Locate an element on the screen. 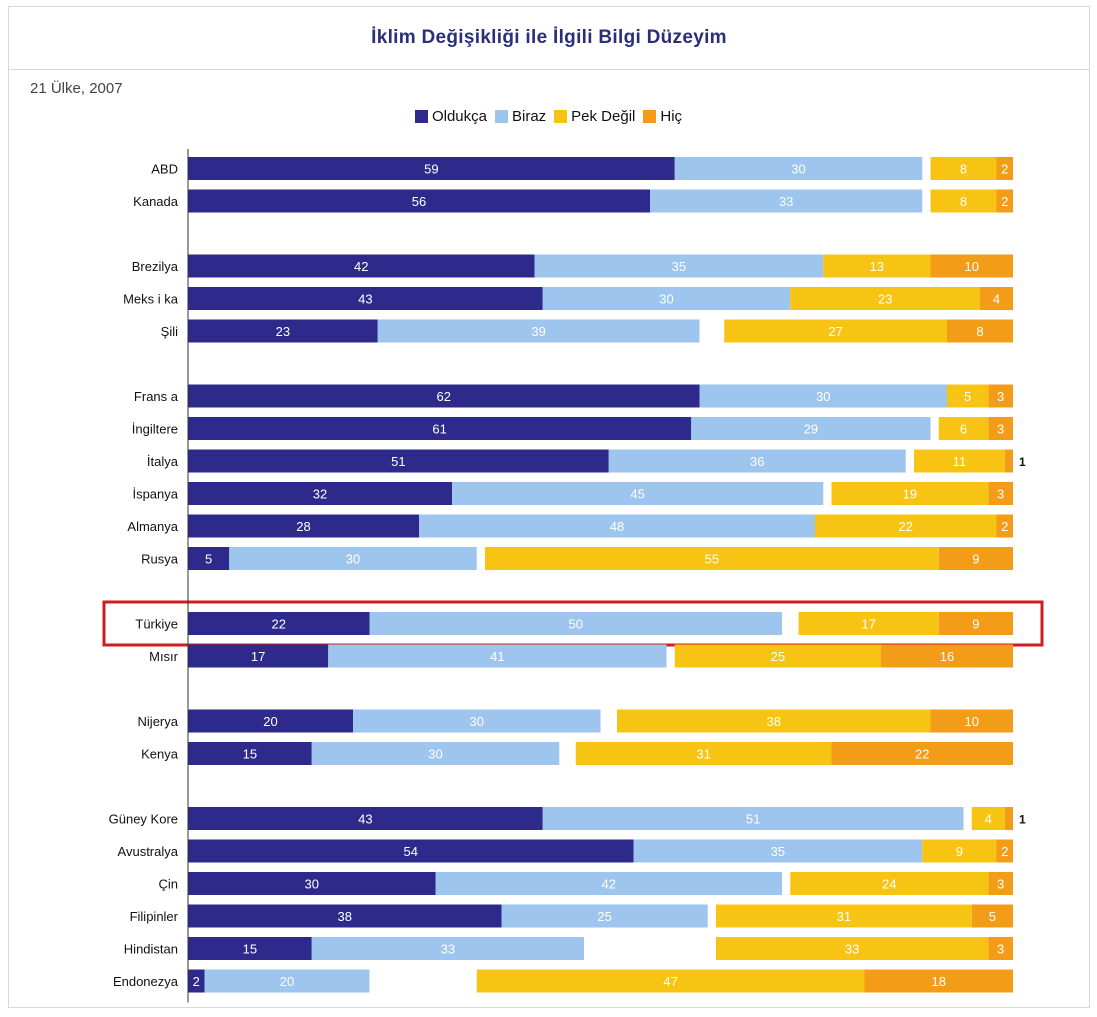 The height and width of the screenshot is (1017, 1097). bar-güney-kore-hic is located at coordinates (1008, 818).